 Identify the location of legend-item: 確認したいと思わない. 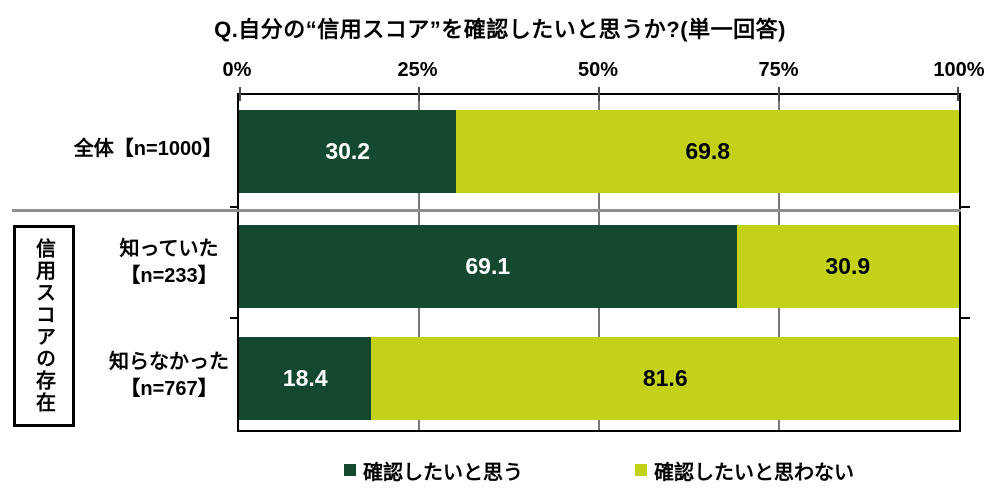
(744, 470).